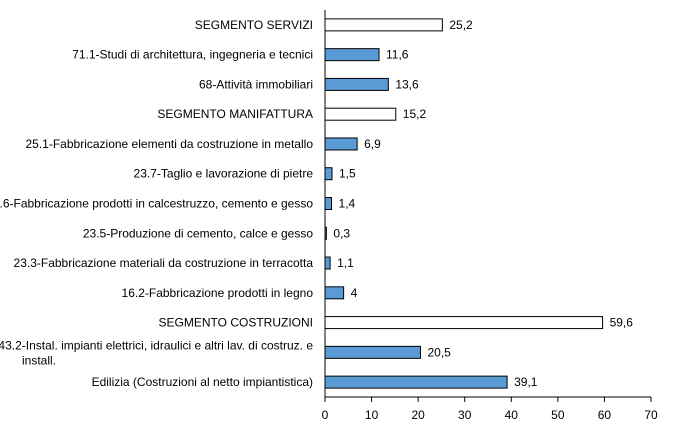  I want to click on data-label: 20,5, so click(439, 352).